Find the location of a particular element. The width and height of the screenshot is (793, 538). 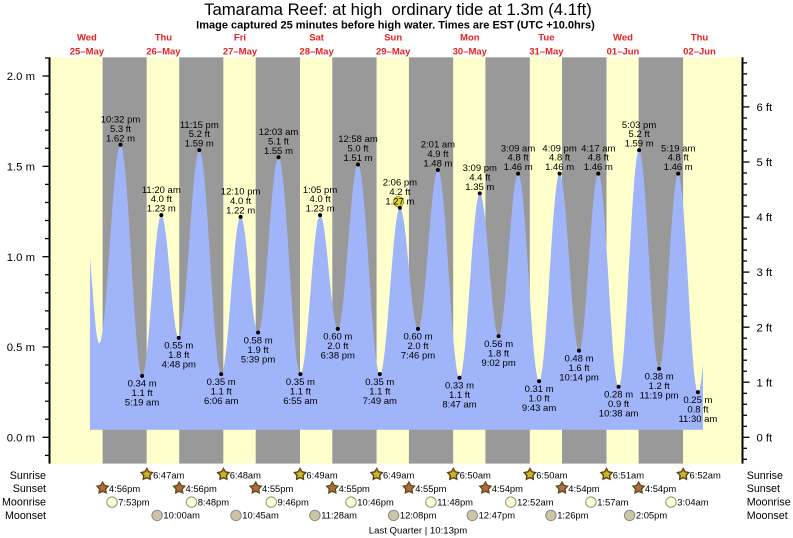

svg-text: 1.62 m is located at coordinates (120, 138).